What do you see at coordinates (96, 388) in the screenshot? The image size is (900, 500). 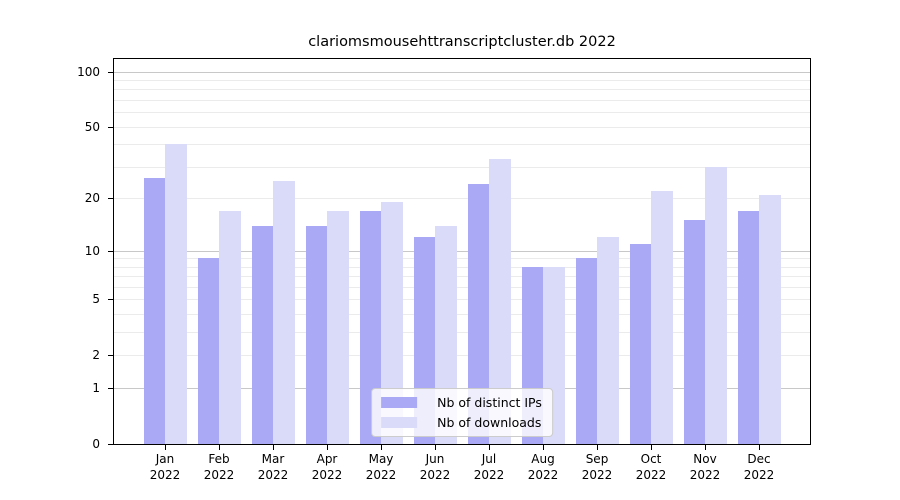 I see `y-tick-label: 1` at bounding box center [96, 388].